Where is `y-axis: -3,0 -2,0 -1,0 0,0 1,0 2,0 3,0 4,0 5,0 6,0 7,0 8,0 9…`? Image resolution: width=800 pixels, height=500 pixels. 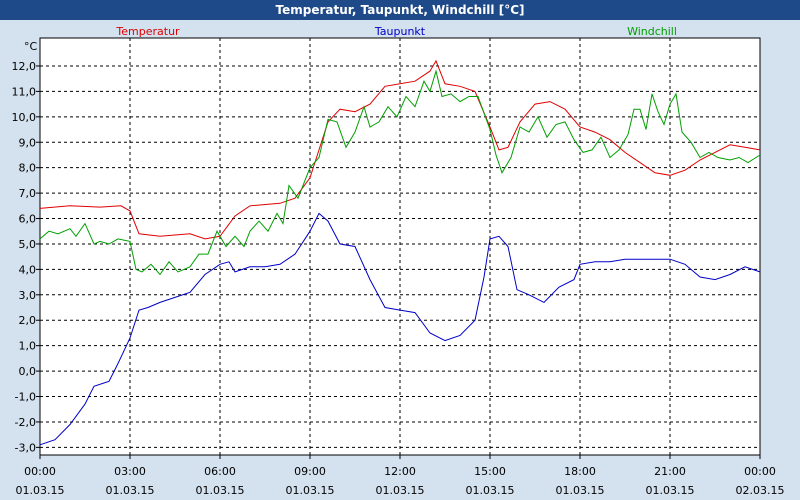 y-axis: -3,0 -2,0 -1,0 0,0 1,0 2,0 3,0 4,0 5,0 6,0 7,0 8,0 9… is located at coordinates (26, 257).